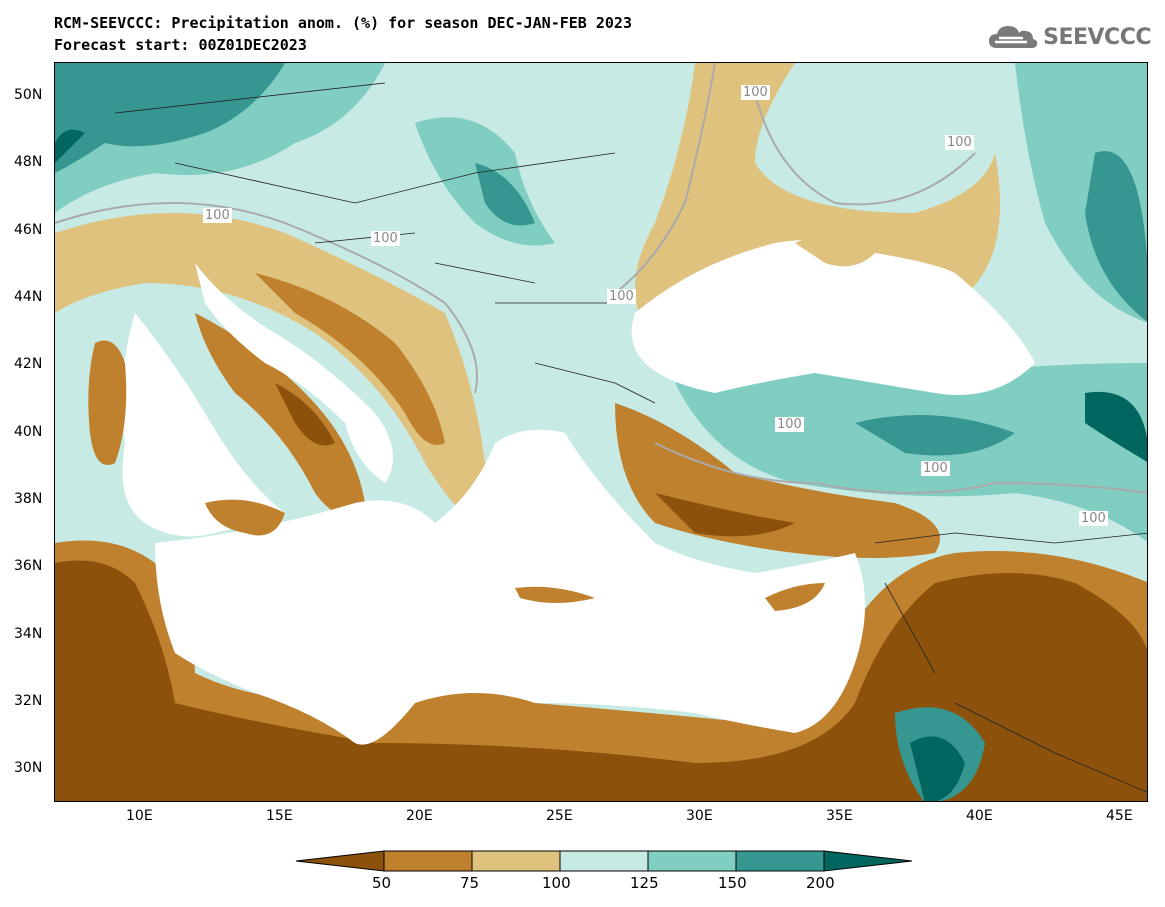  Describe the element at coordinates (28, 499) in the screenshot. I see `lat-tick-label: 38N` at that location.